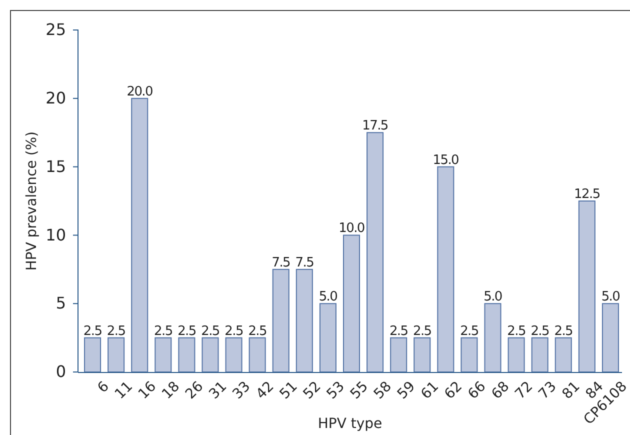  What do you see at coordinates (454, 390) in the screenshot?
I see `x-tick-label: 62` at bounding box center [454, 390].